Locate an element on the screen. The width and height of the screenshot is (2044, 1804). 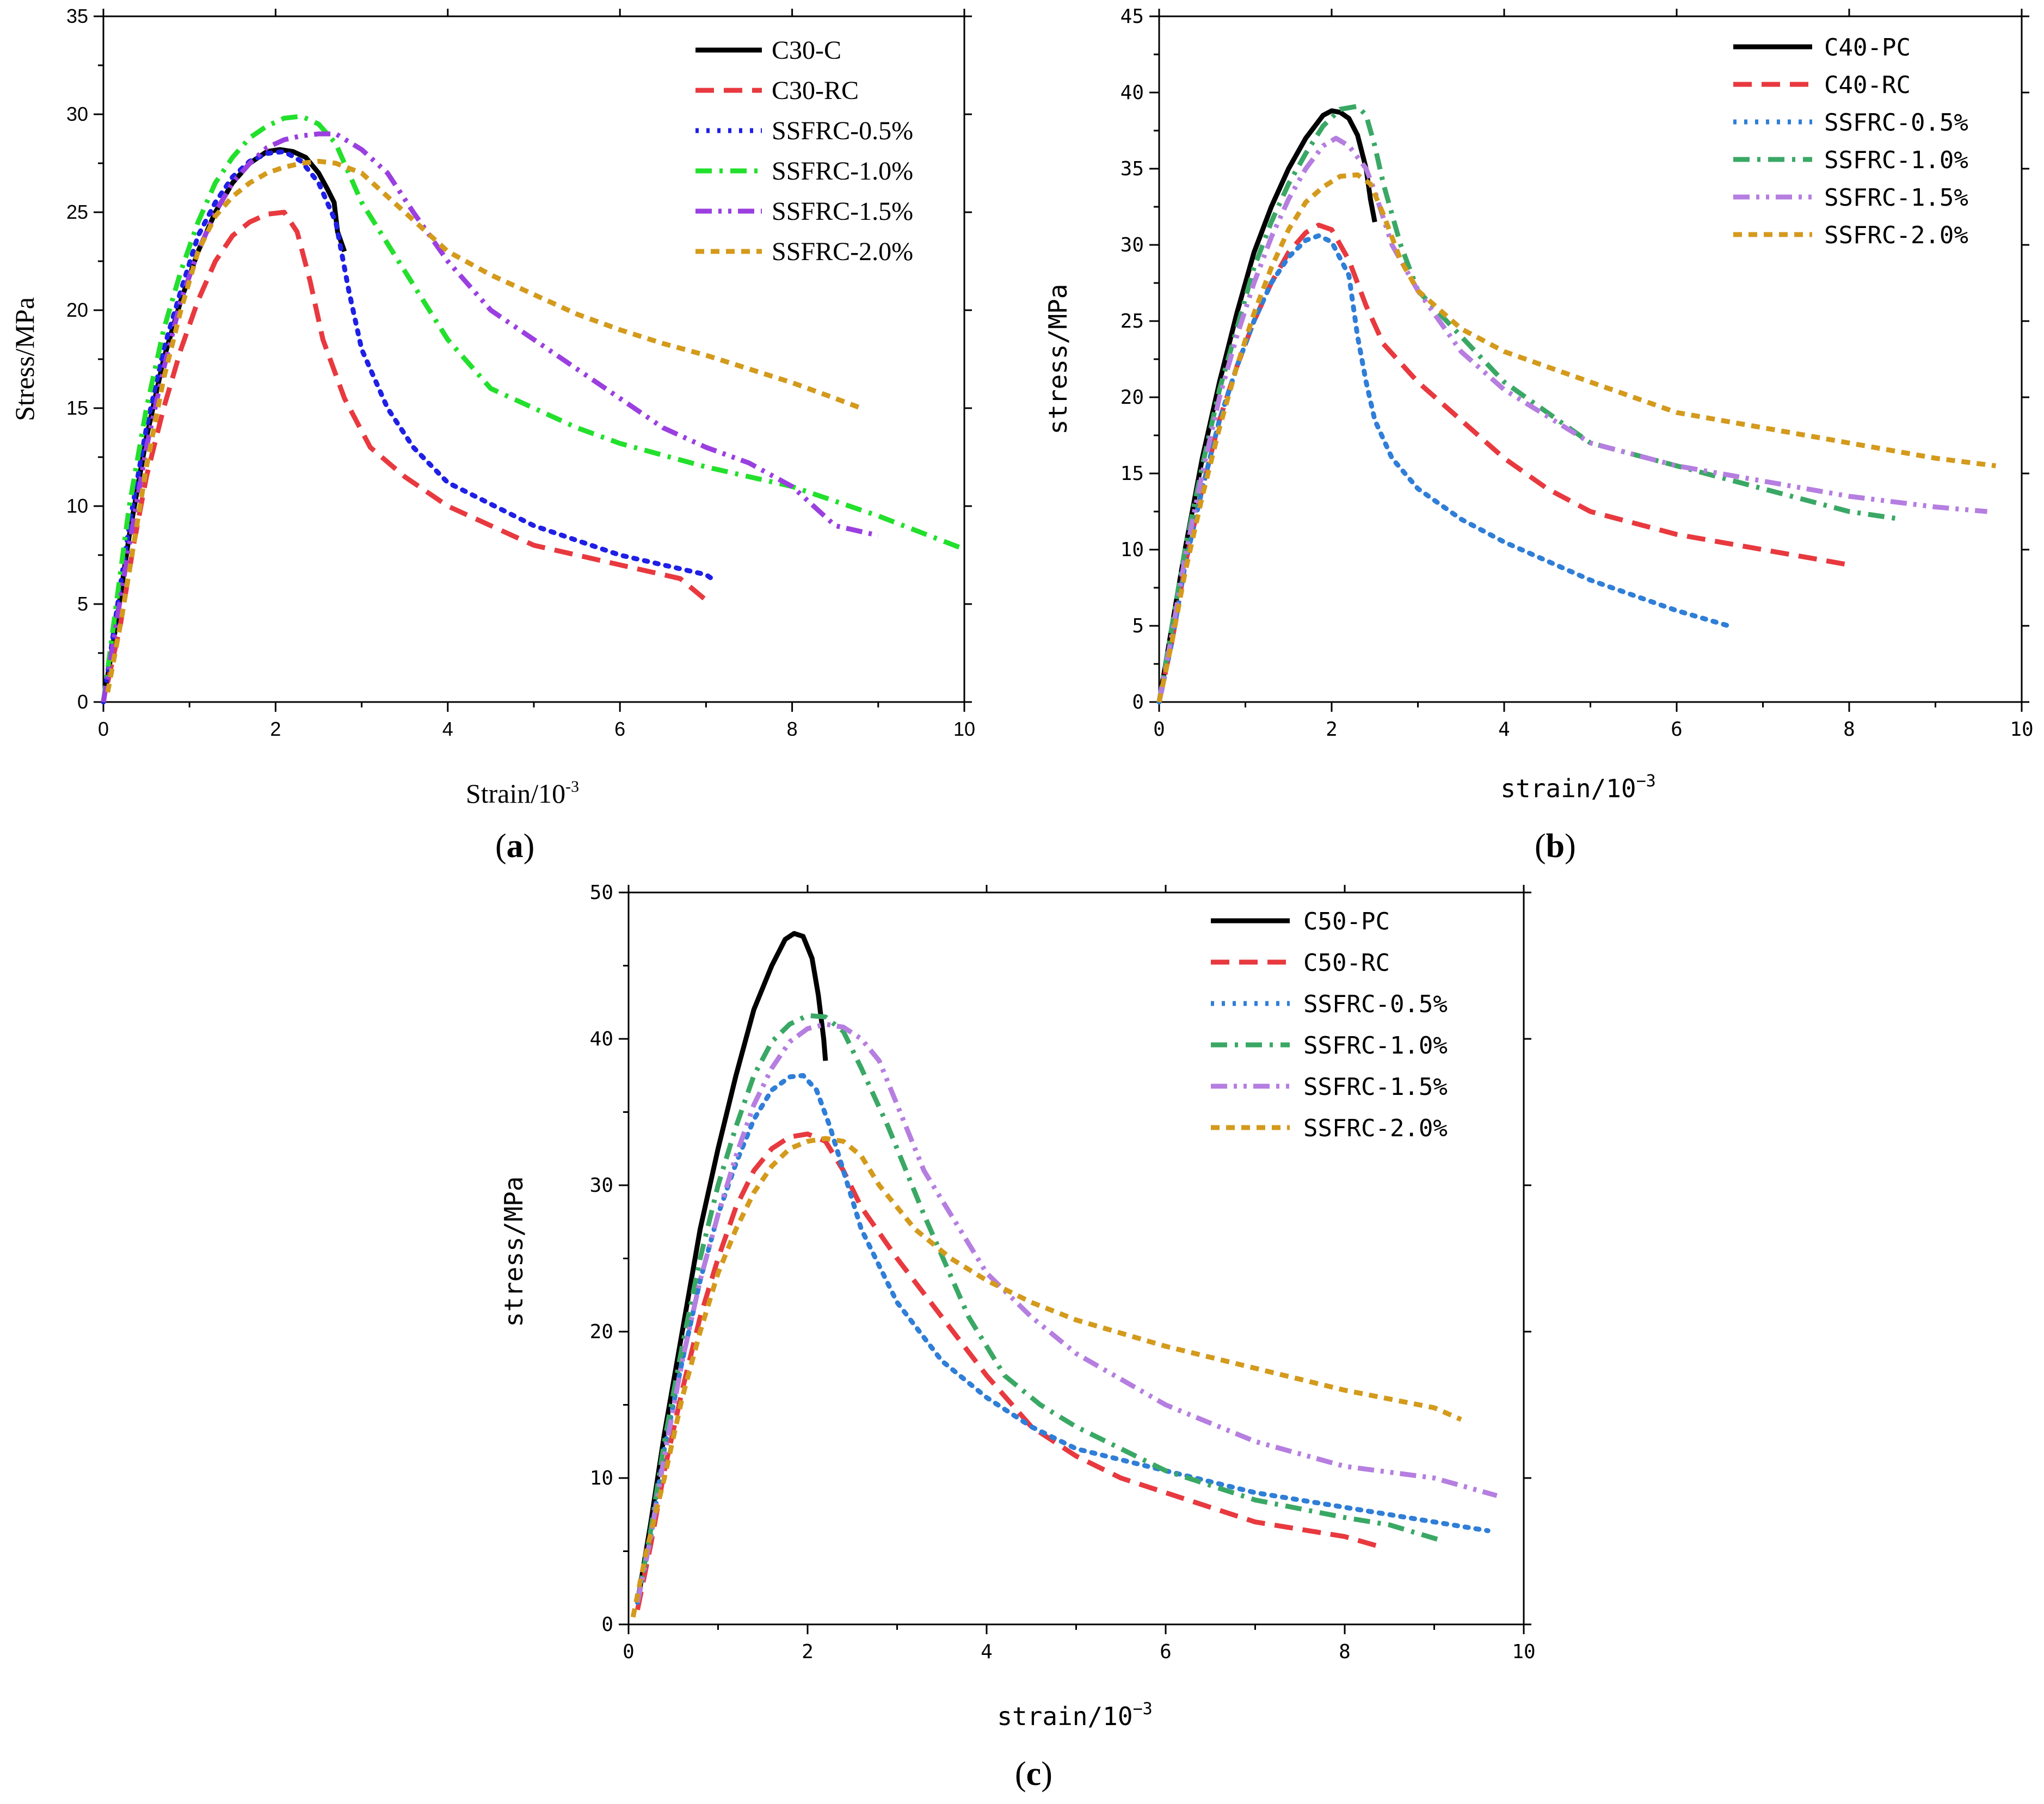
panel-label: (b) is located at coordinates (1555, 846).